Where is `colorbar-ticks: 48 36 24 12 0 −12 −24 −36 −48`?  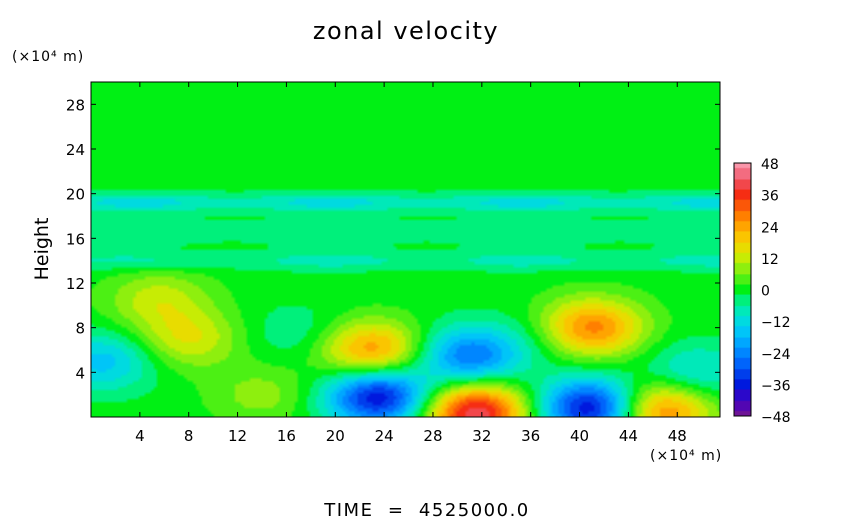
colorbar-ticks: 48 36 24 12 0 −12 −24 −36 −48 is located at coordinates (776, 291).